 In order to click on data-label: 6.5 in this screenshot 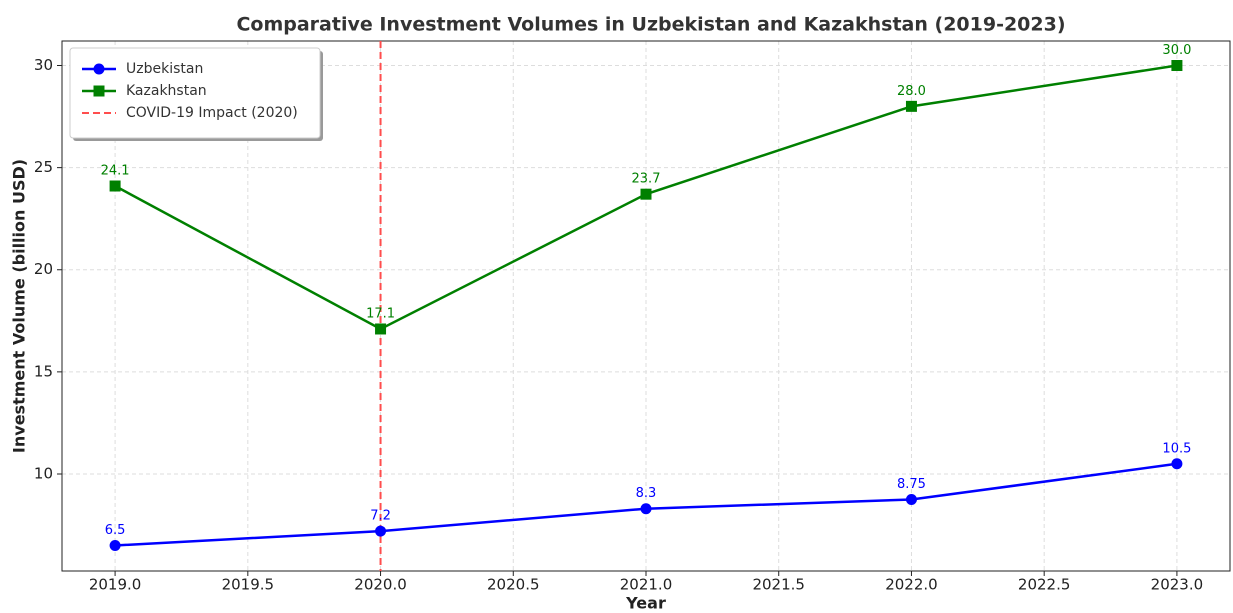, I will do `click(115, 530)`.